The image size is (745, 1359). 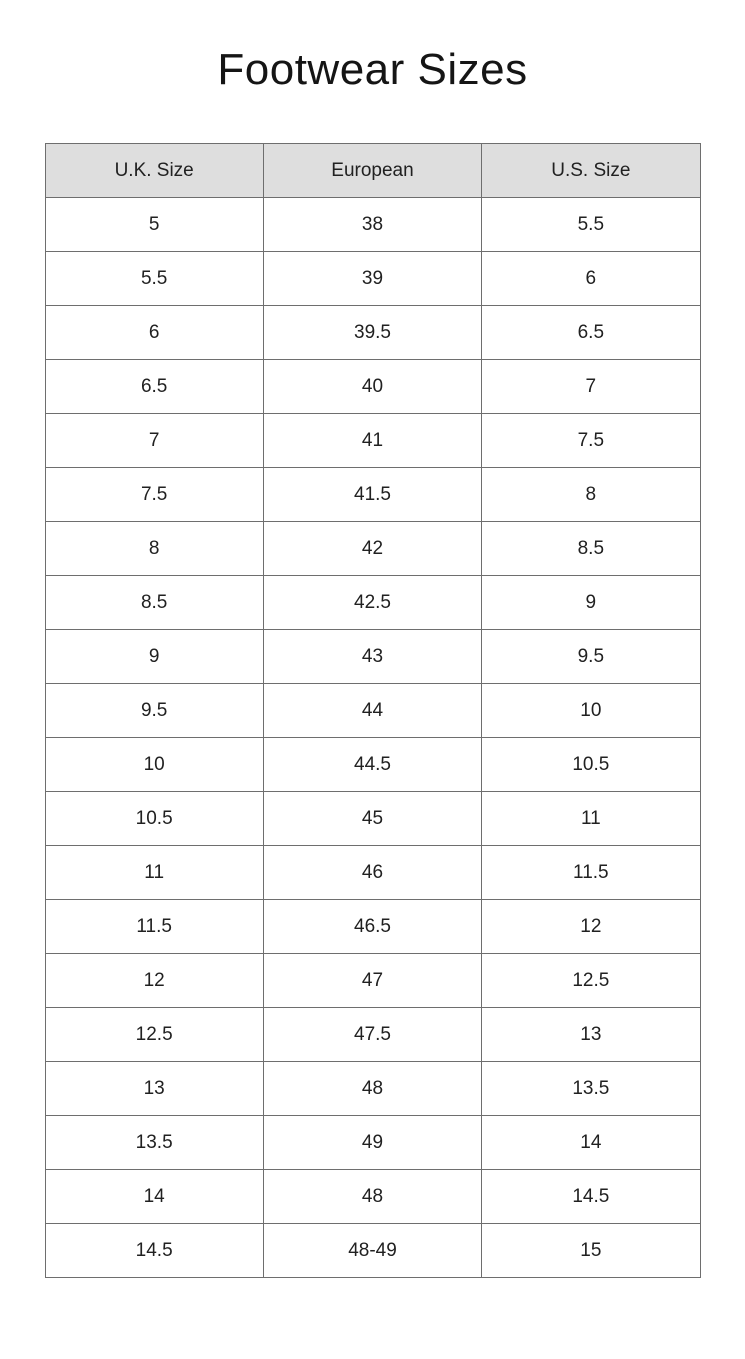 What do you see at coordinates (372, 69) in the screenshot?
I see `page-title: Footwear Sizes` at bounding box center [372, 69].